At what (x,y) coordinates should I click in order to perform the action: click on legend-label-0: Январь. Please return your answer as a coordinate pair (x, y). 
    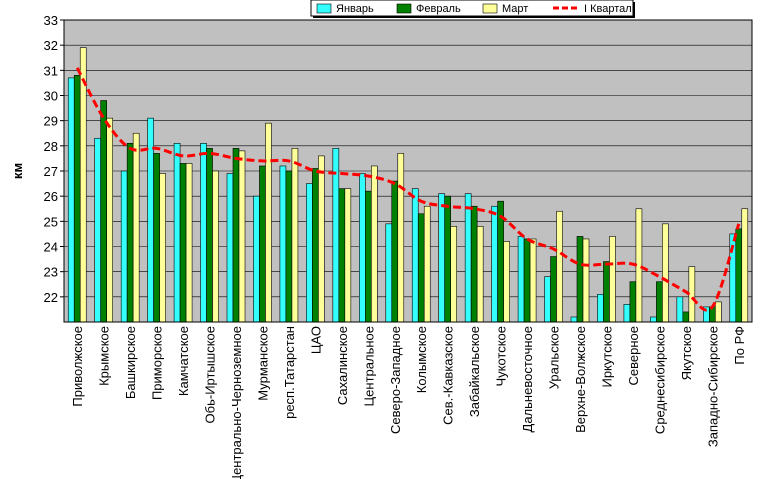
    Looking at the image, I should click on (355, 9).